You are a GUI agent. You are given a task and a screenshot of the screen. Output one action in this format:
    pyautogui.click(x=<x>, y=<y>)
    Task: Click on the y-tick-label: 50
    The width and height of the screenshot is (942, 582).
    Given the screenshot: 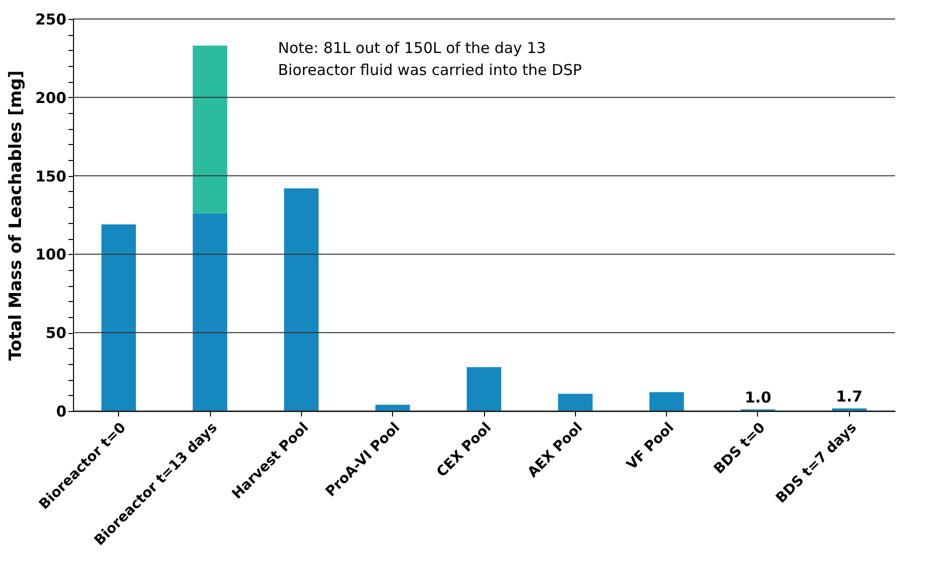 What is the action you would take?
    pyautogui.click(x=56, y=333)
    